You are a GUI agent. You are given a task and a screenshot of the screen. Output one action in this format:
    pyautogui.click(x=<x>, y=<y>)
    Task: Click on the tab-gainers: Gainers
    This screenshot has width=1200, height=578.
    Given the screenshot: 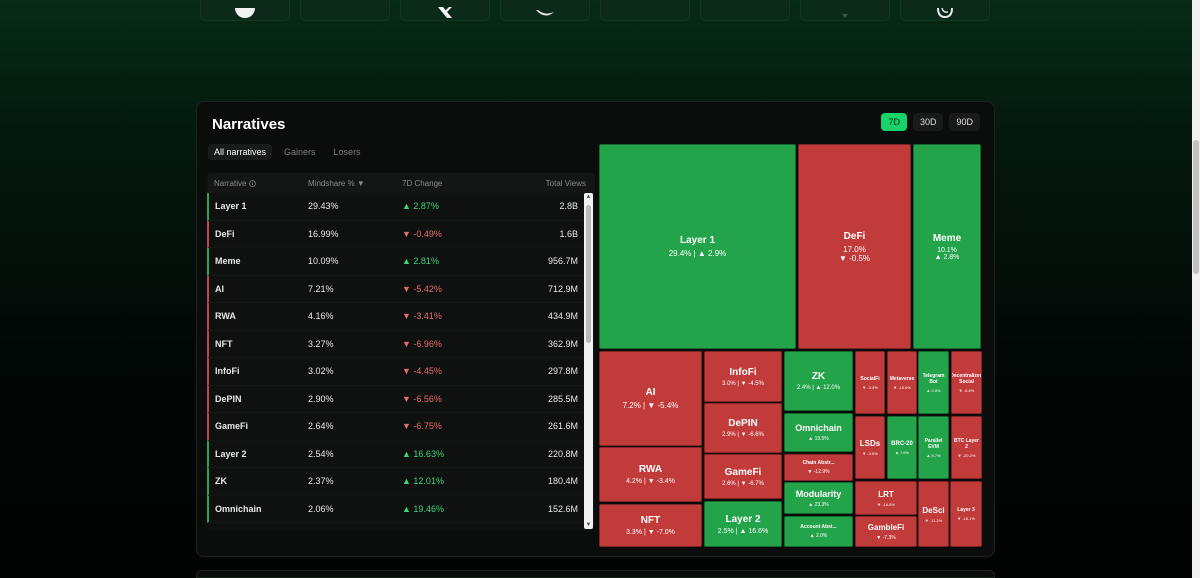 What is the action you would take?
    pyautogui.click(x=300, y=152)
    